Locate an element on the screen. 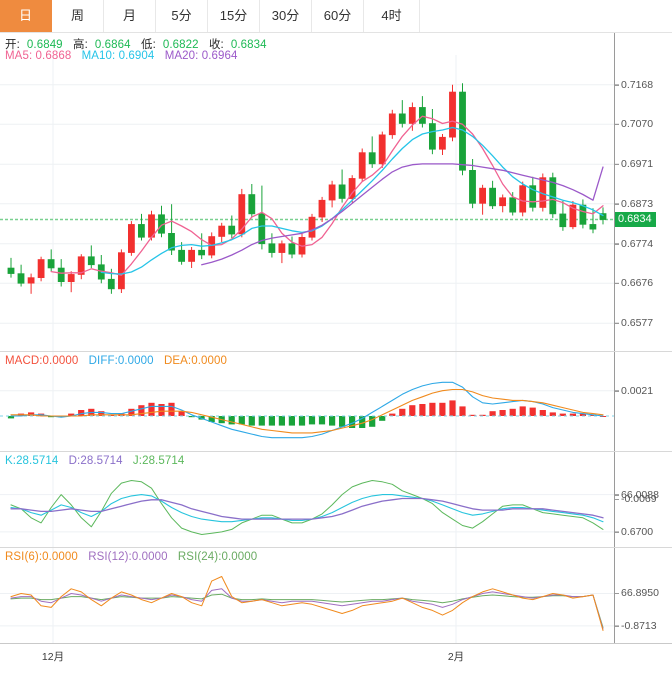 Image resolution: width=672 pixels, height=673 pixels. kdj-plot is located at coordinates (307, 499).